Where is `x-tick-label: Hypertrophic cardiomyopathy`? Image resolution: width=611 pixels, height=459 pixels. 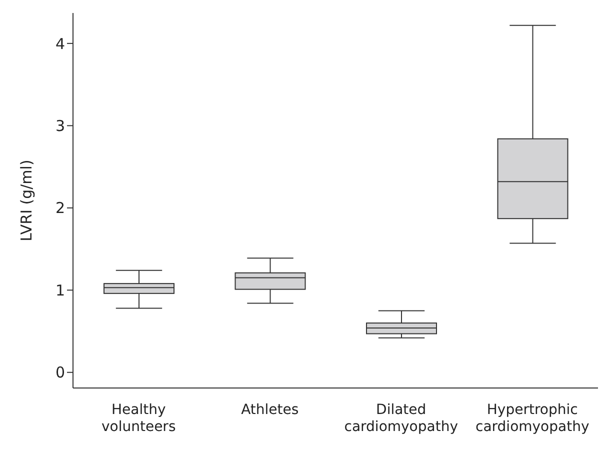
x-tick-label: Hypertrophic cardiomyopathy is located at coordinates (533, 418).